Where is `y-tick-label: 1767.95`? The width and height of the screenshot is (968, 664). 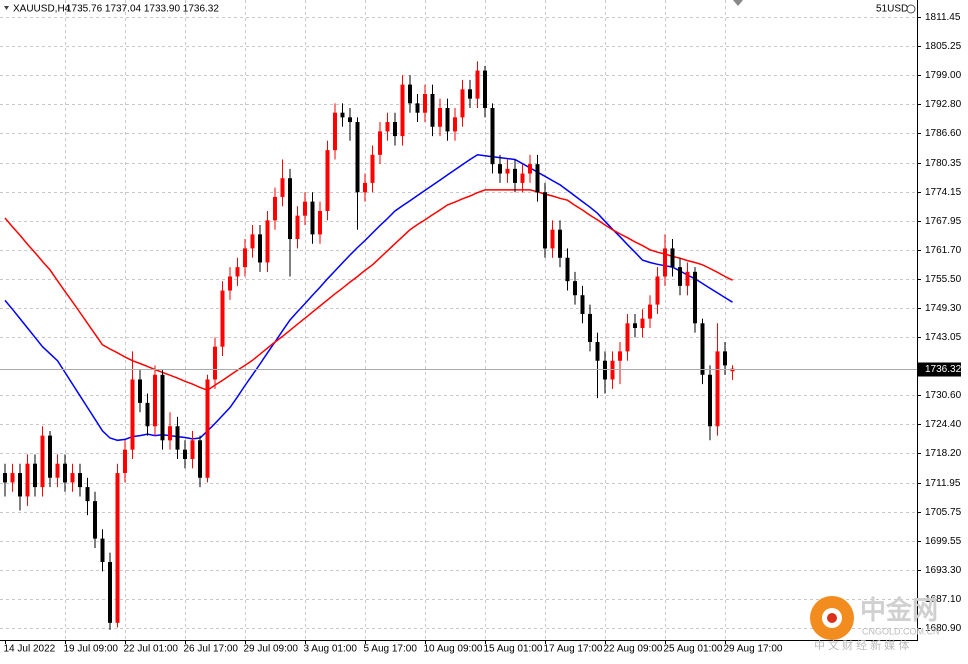
y-tick-label: 1767.95 is located at coordinates (943, 221).